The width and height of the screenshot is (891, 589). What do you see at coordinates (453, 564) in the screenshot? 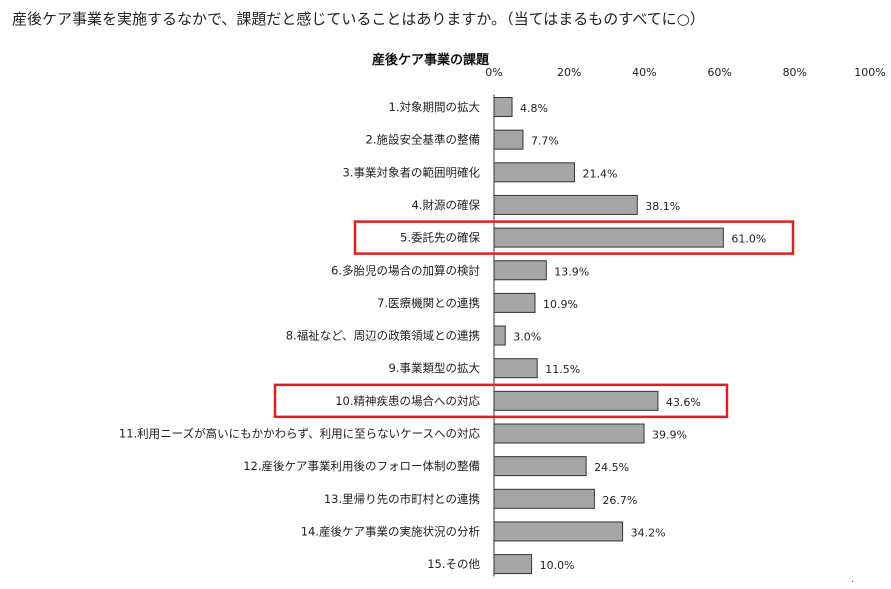
I see `category-label: 15.その他` at bounding box center [453, 564].